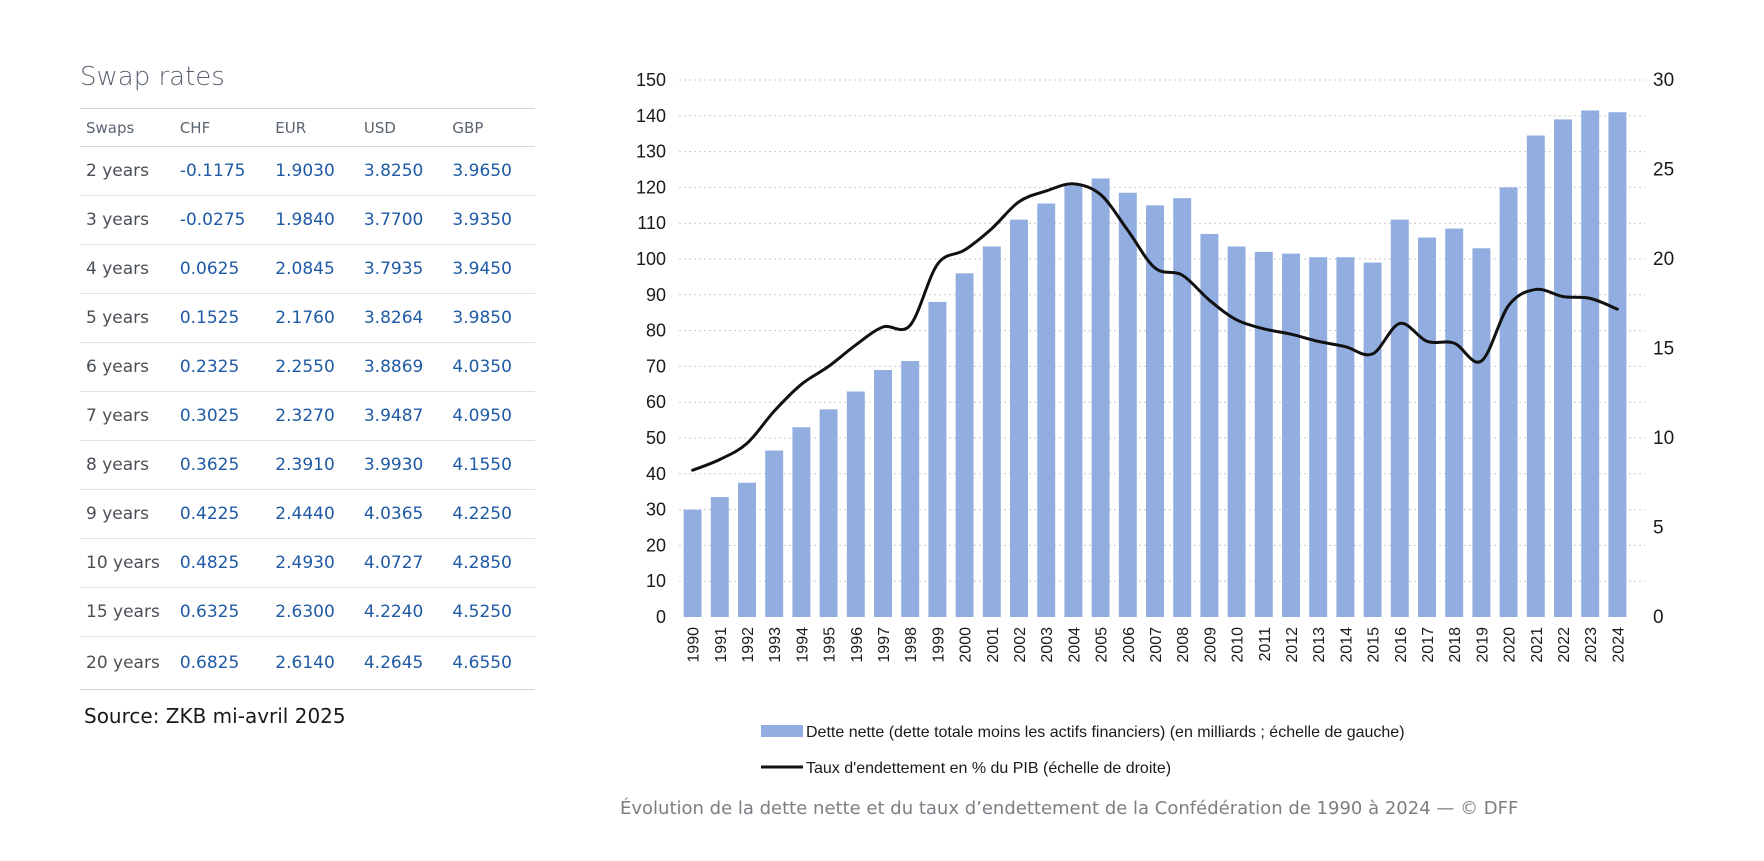 The width and height of the screenshot is (1764, 861). What do you see at coordinates (313, 220) in the screenshot?
I see `rate-cell: 1.9840` at bounding box center [313, 220].